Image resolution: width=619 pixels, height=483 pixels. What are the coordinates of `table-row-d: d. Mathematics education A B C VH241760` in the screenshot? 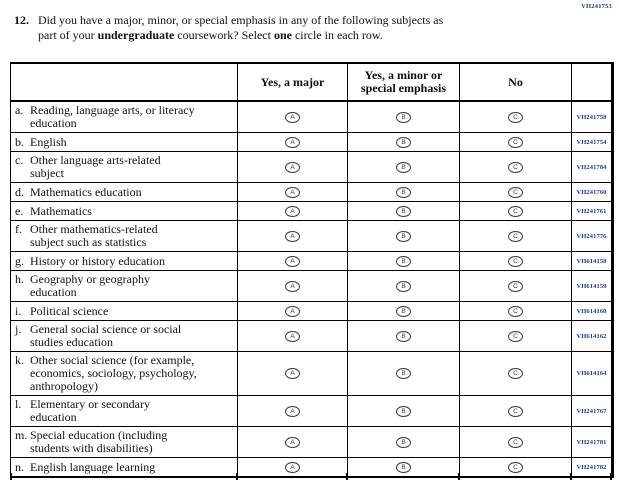 It's located at (311, 192).